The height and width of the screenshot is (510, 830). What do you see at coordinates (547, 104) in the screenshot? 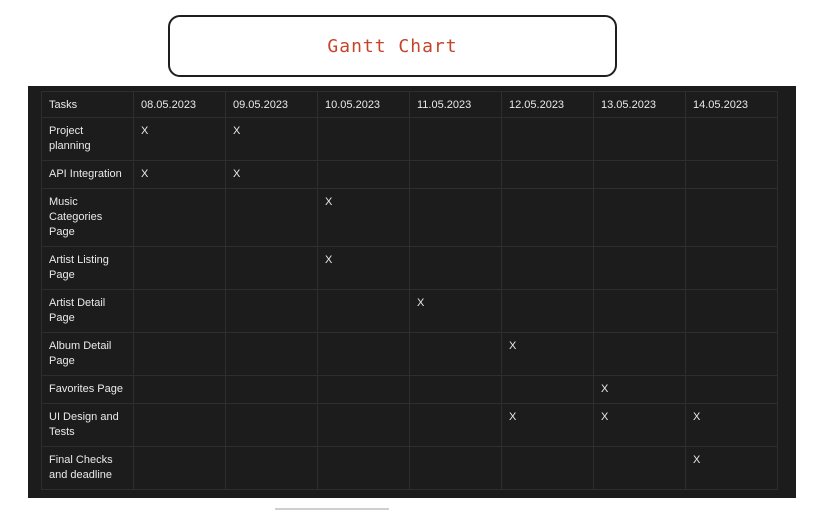
I see `column-header-date: 12.05.2023` at bounding box center [547, 104].